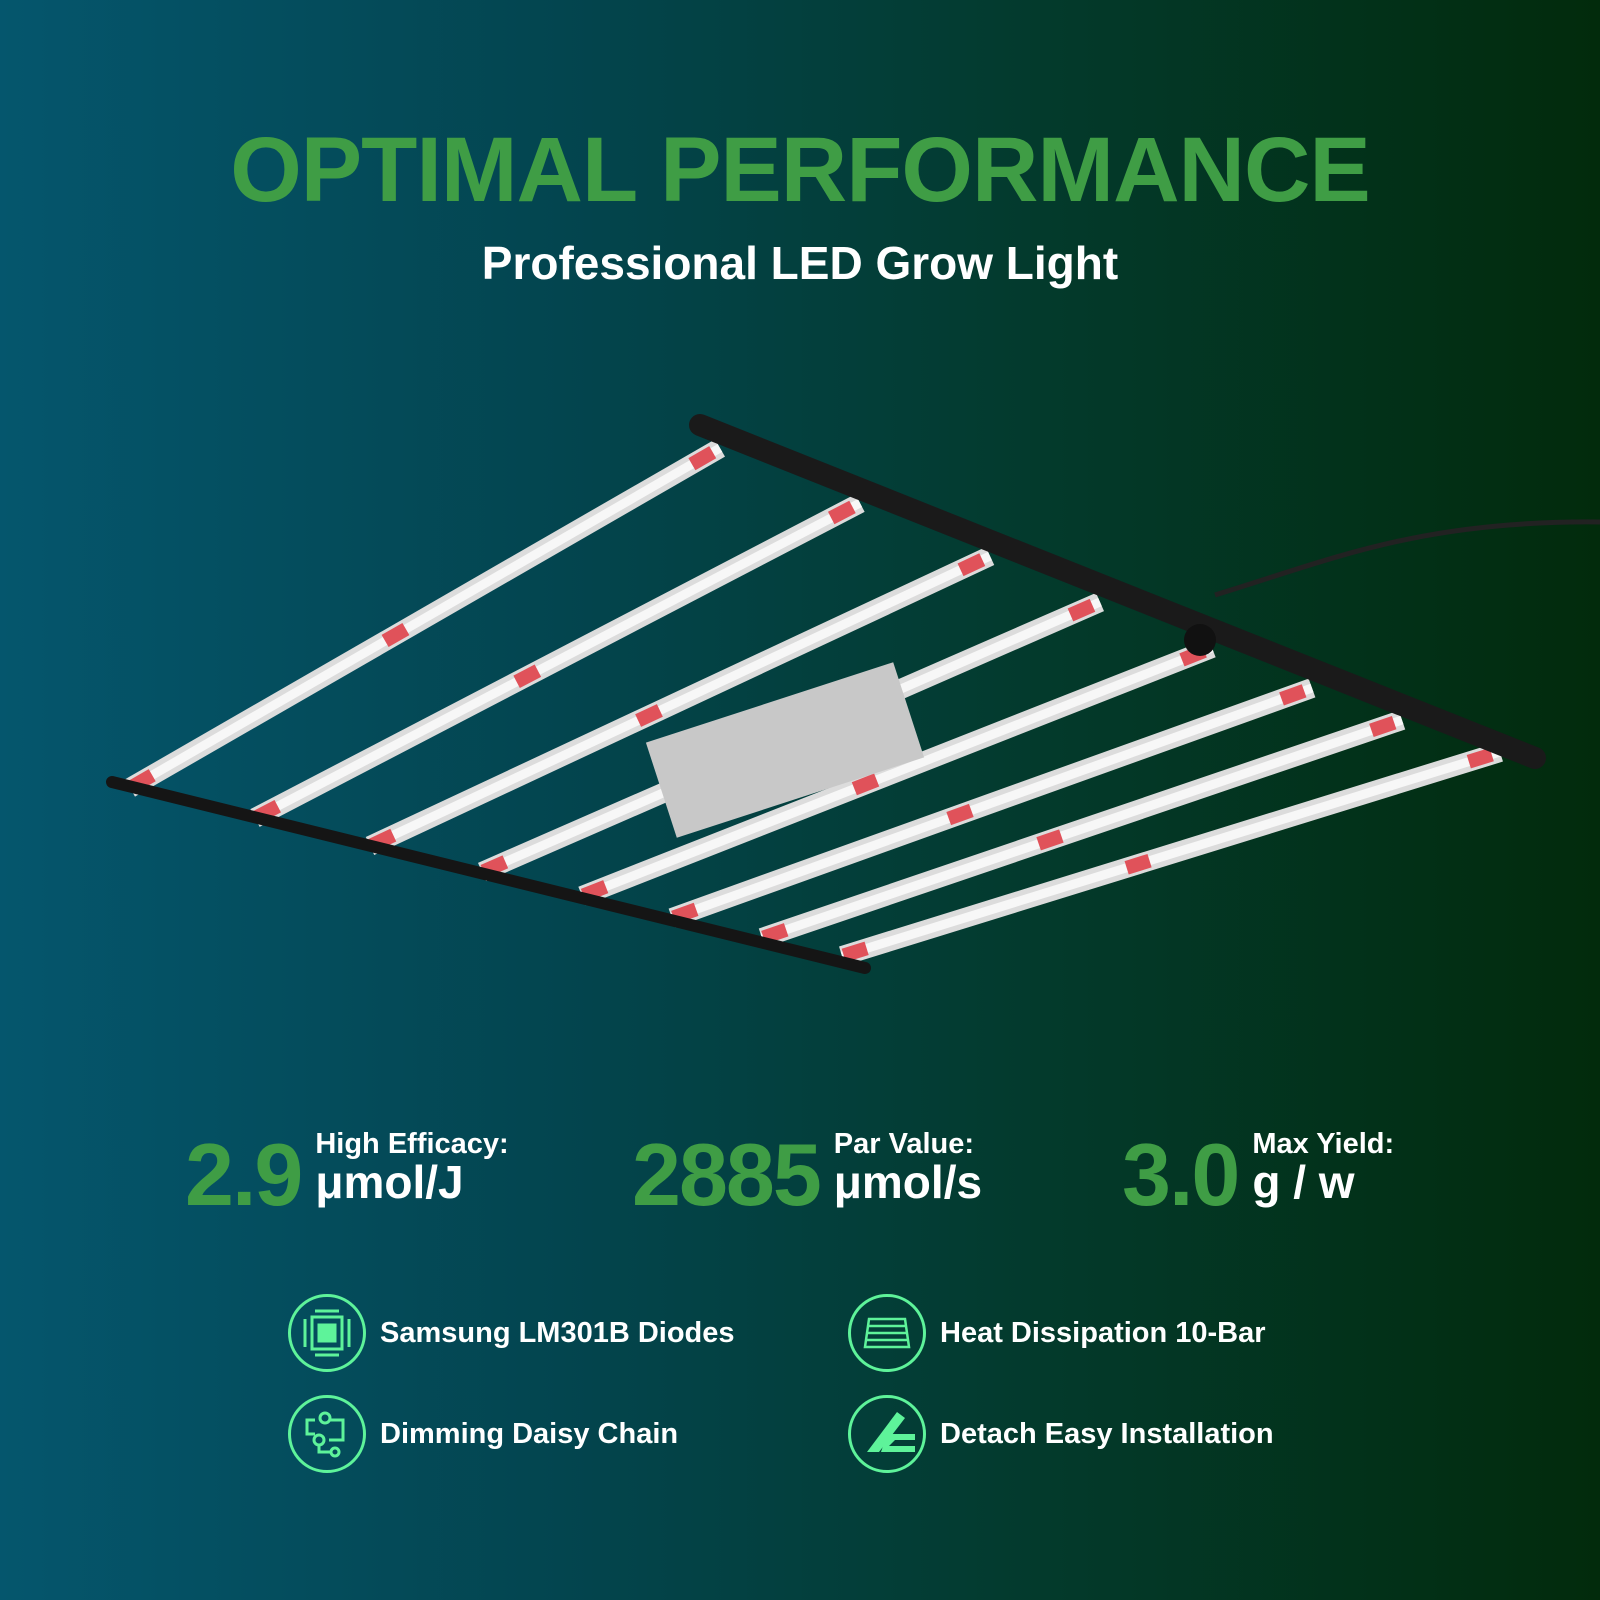 The width and height of the screenshot is (1600, 1600). Describe the element at coordinates (1323, 1144) in the screenshot. I see `stat-label: Max Yield:` at that location.